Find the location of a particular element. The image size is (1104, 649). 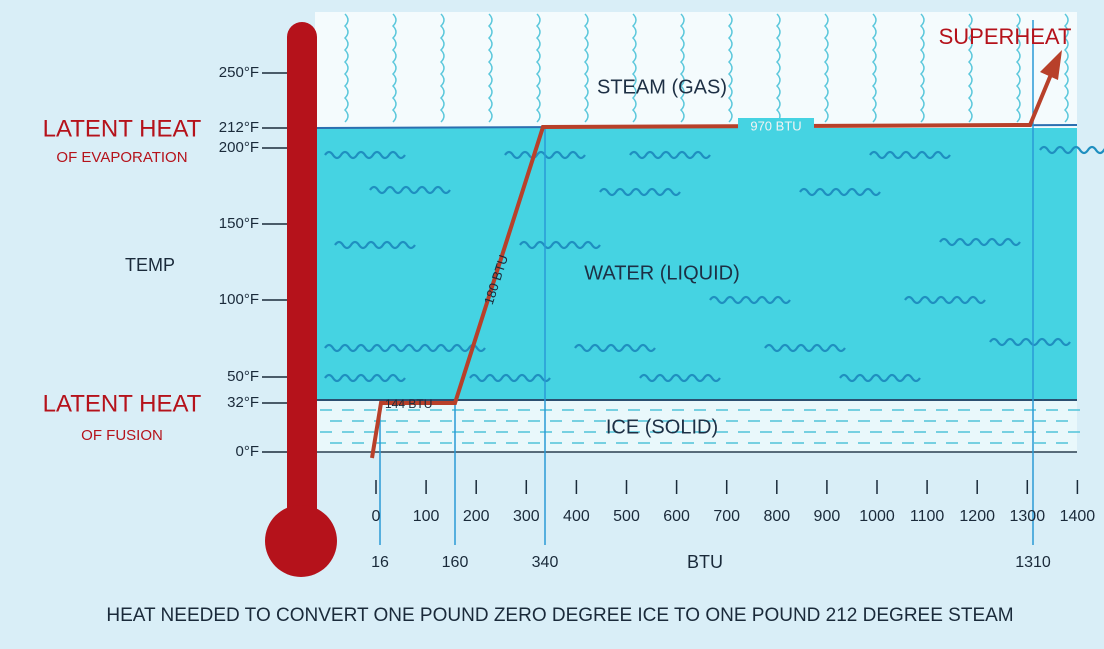

x-tick-label: 800 is located at coordinates (776, 516).